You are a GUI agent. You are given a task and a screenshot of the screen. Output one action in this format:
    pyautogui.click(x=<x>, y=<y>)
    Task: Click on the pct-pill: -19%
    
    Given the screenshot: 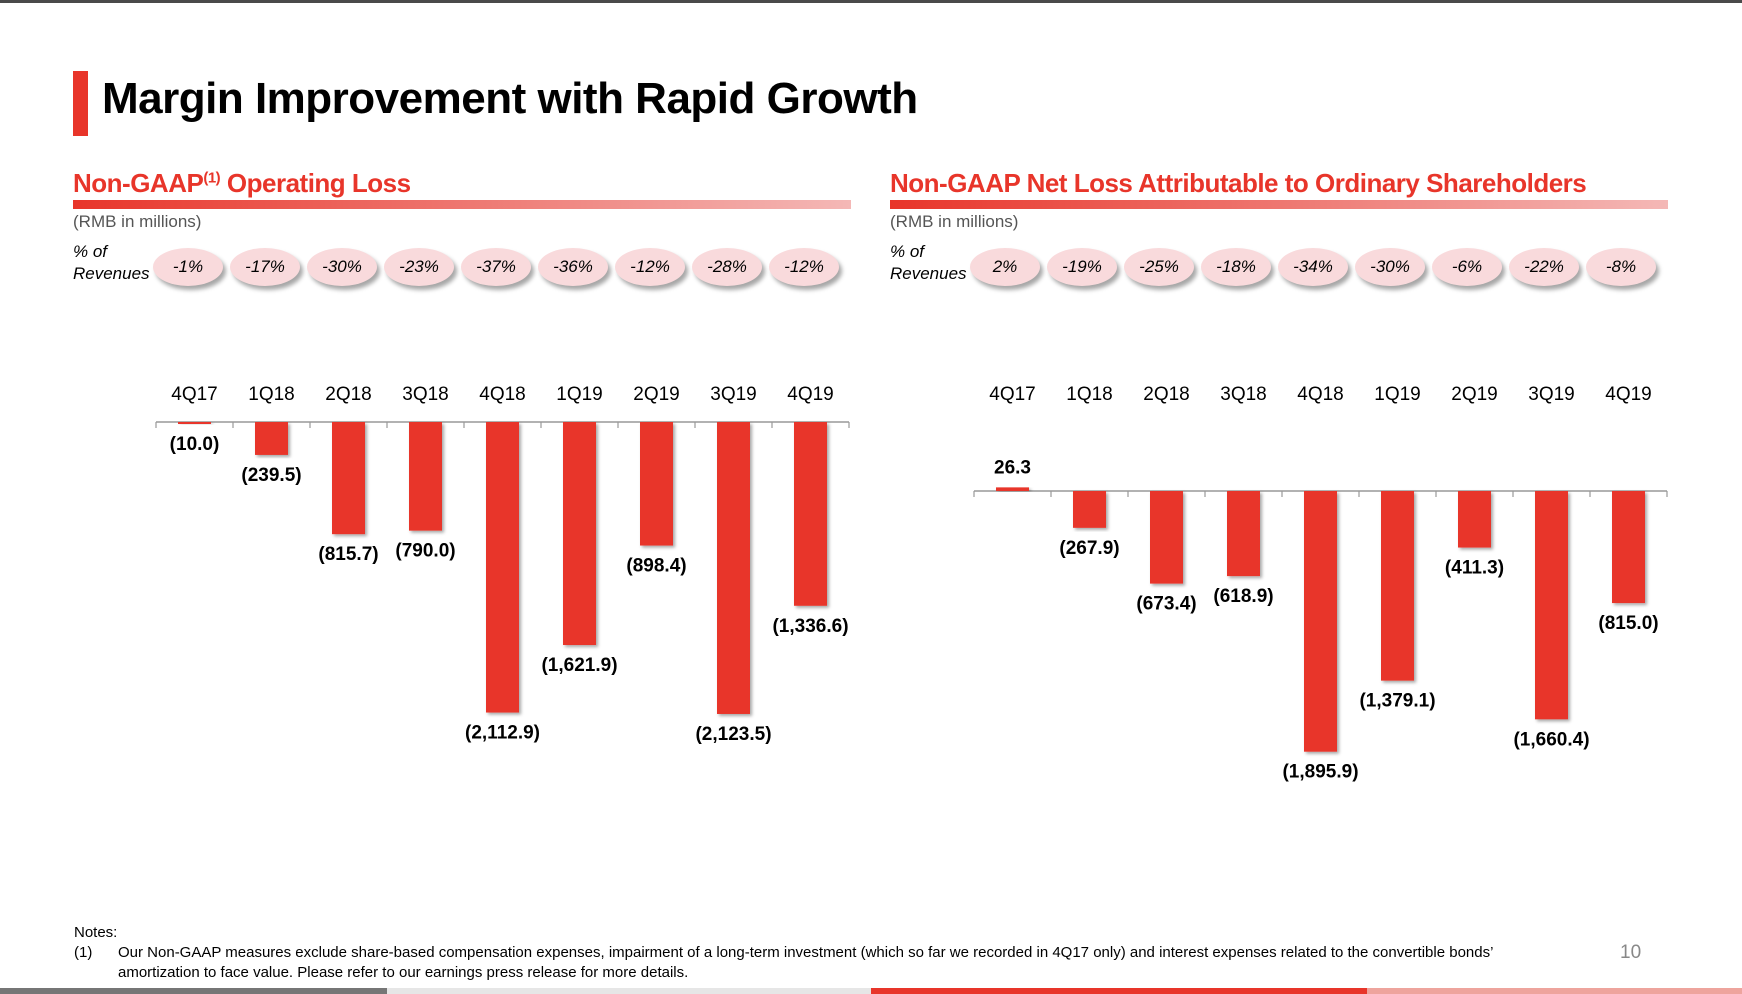 What is the action you would take?
    pyautogui.click(x=1082, y=267)
    